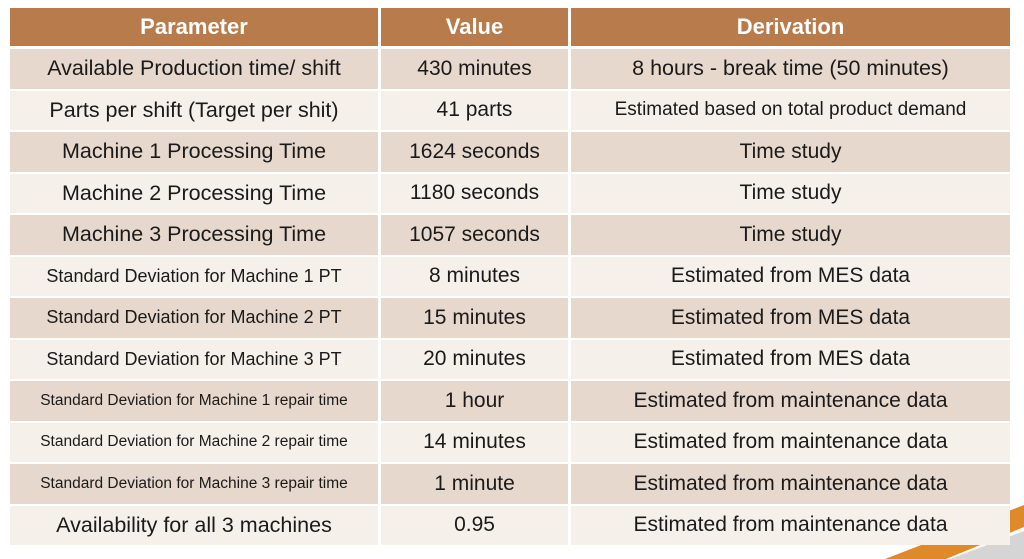 This screenshot has height=559, width=1024. Describe the element at coordinates (194, 276) in the screenshot. I see `param-cell: Standard Deviation for Machine 1 PT` at that location.